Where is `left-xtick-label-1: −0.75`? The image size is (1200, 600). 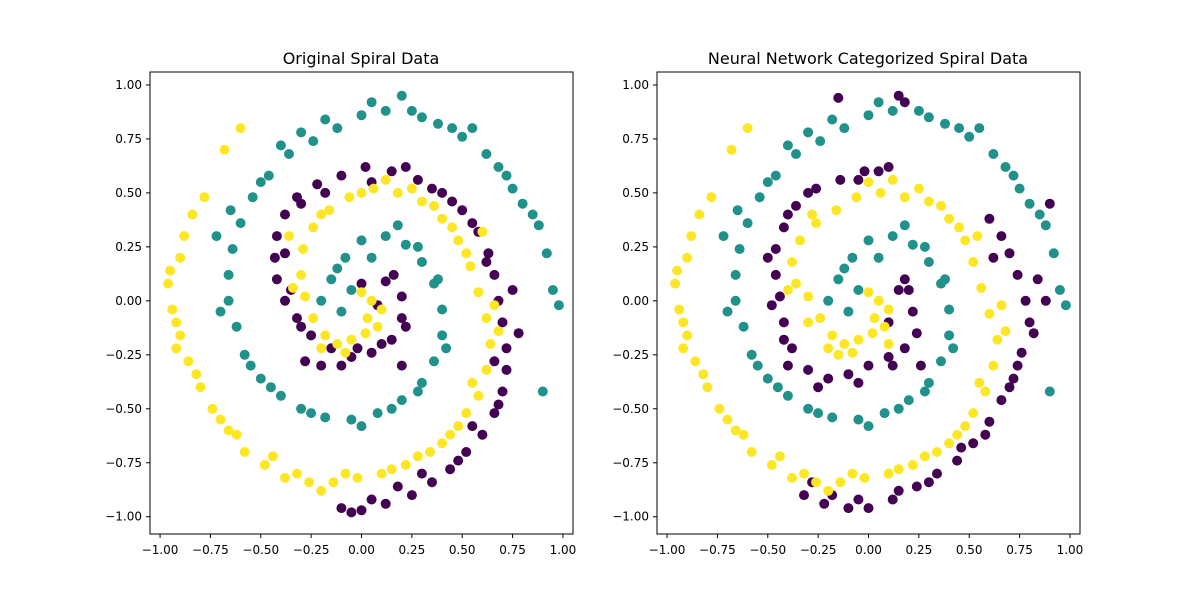
left-xtick-label-1: −0.75 is located at coordinates (210, 550).